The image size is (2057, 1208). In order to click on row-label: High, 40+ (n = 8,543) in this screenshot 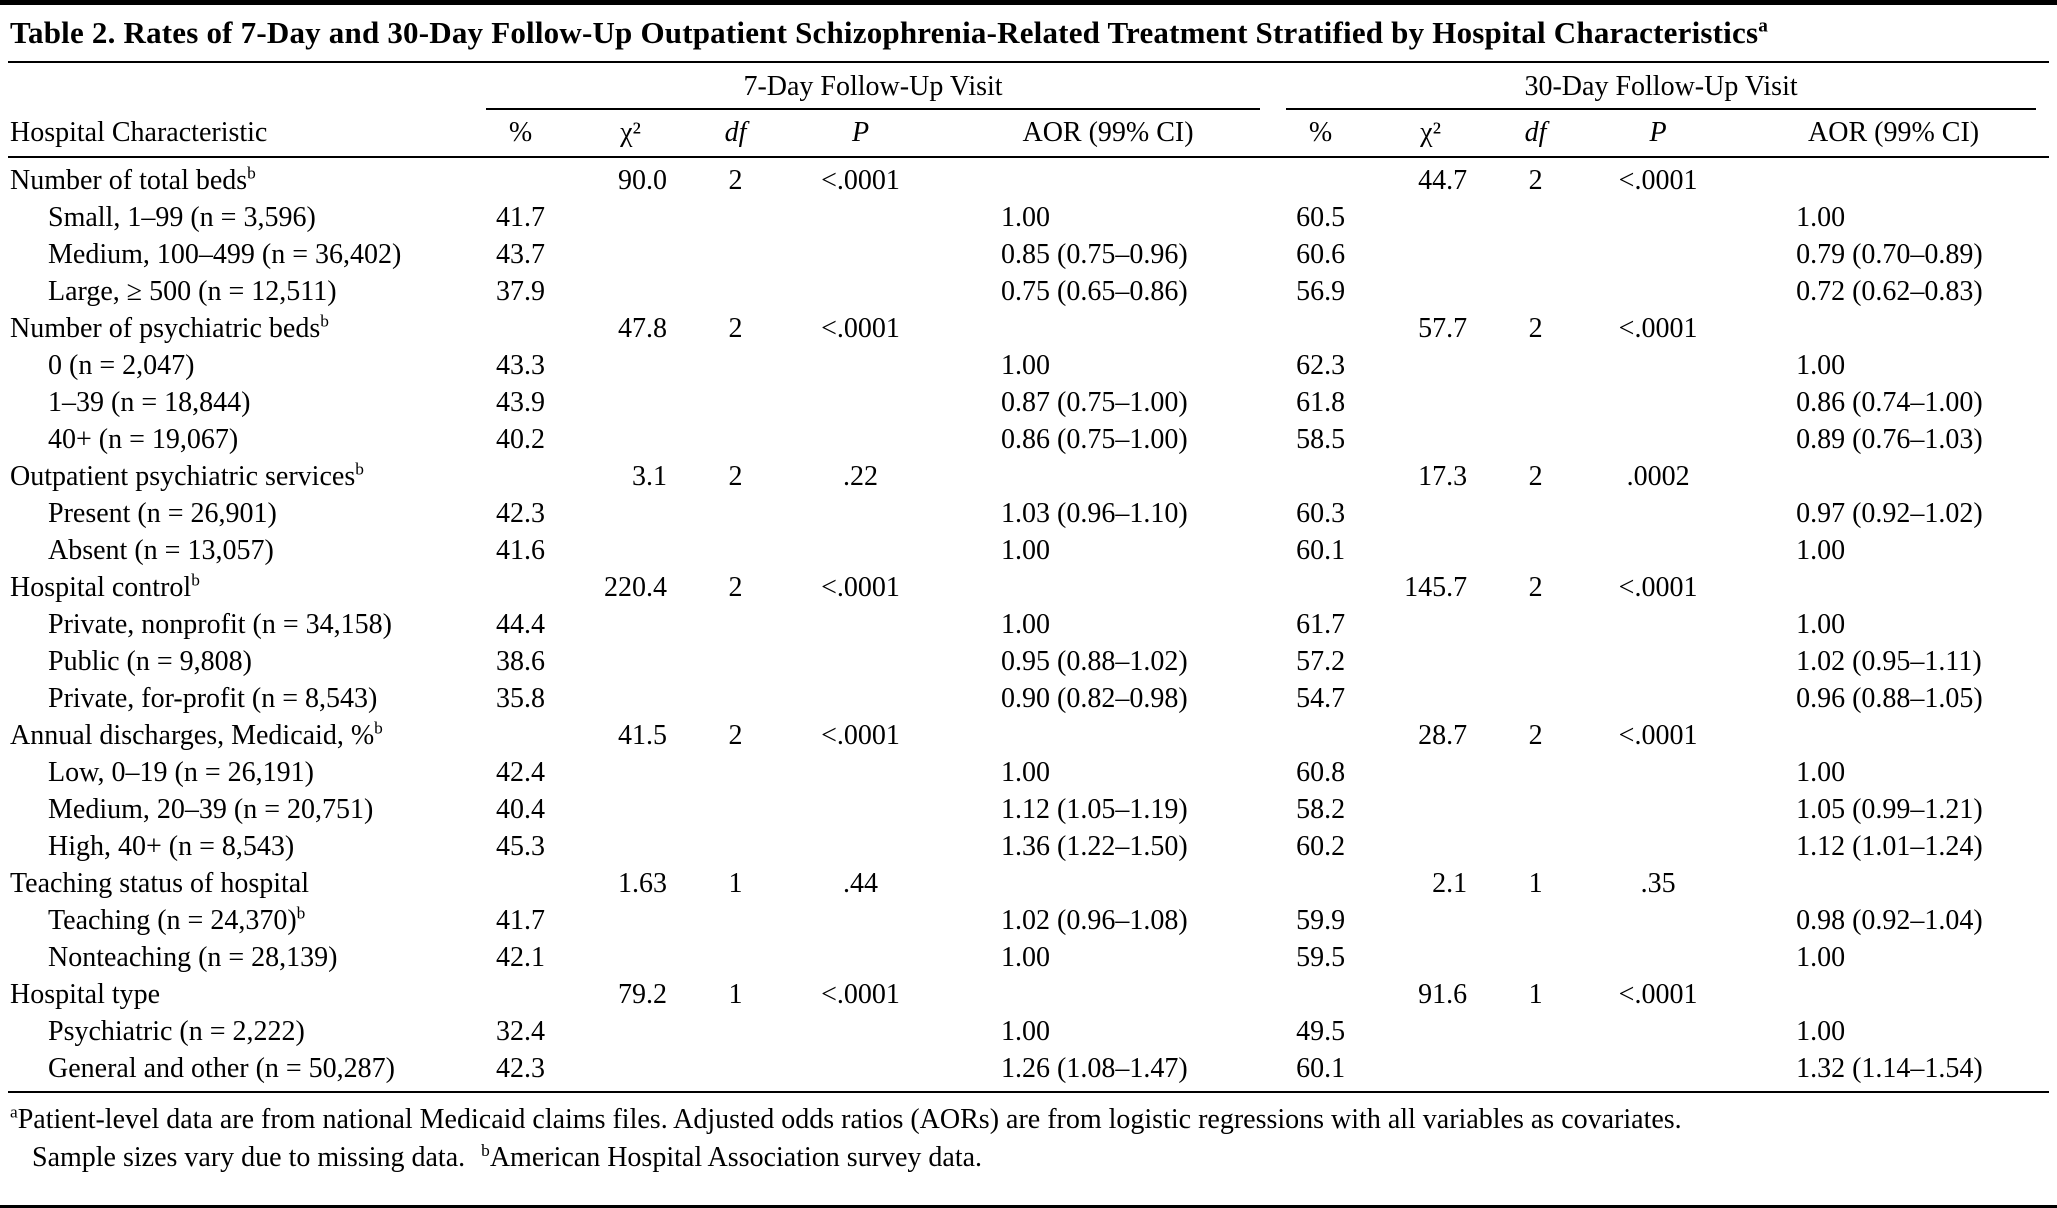, I will do `click(171, 846)`.